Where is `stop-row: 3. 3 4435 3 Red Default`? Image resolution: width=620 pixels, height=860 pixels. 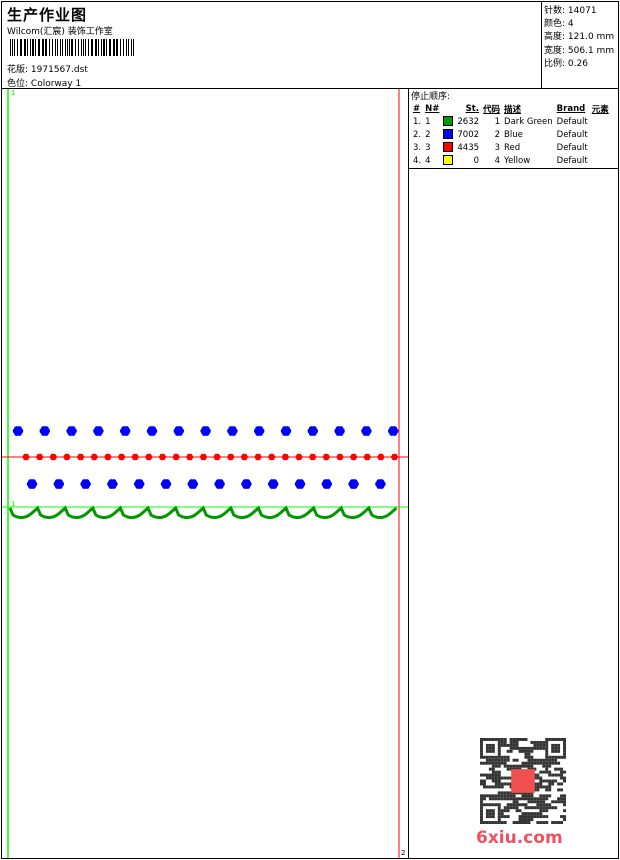 stop-row: 3. 3 4435 3 Red Default is located at coordinates (500, 147).